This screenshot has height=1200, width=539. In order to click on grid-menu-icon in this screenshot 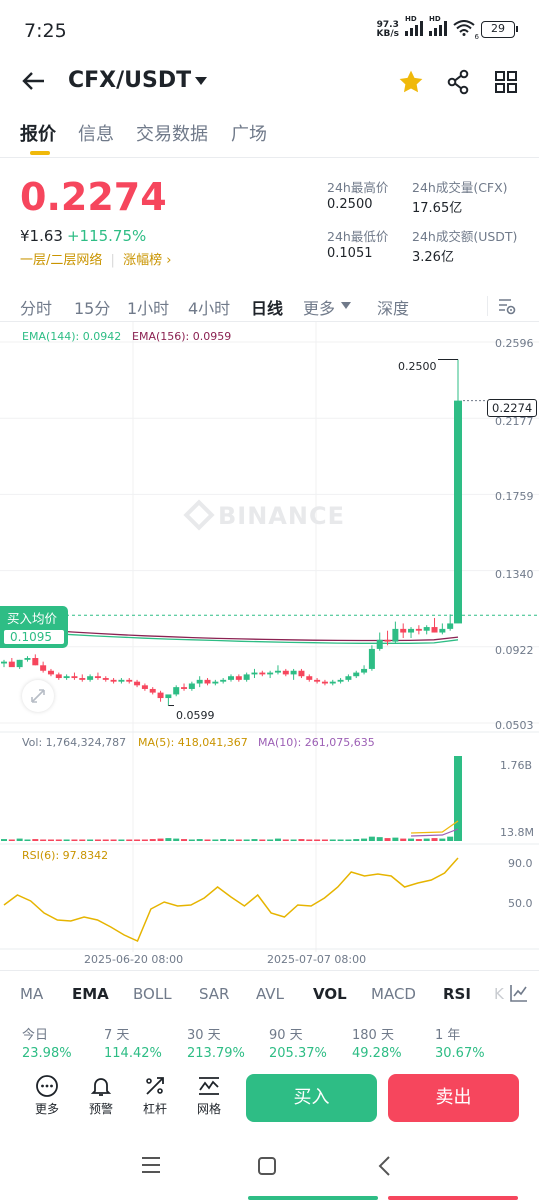, I will do `click(506, 82)`.